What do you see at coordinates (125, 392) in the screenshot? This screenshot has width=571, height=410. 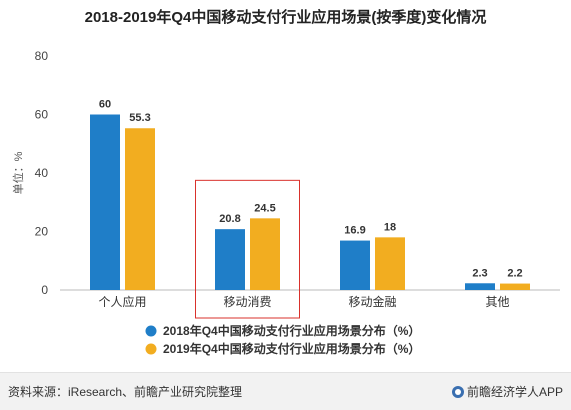 I see `source-note: 资料来源：iResearch、前瞻产业研究院整理` at bounding box center [125, 392].